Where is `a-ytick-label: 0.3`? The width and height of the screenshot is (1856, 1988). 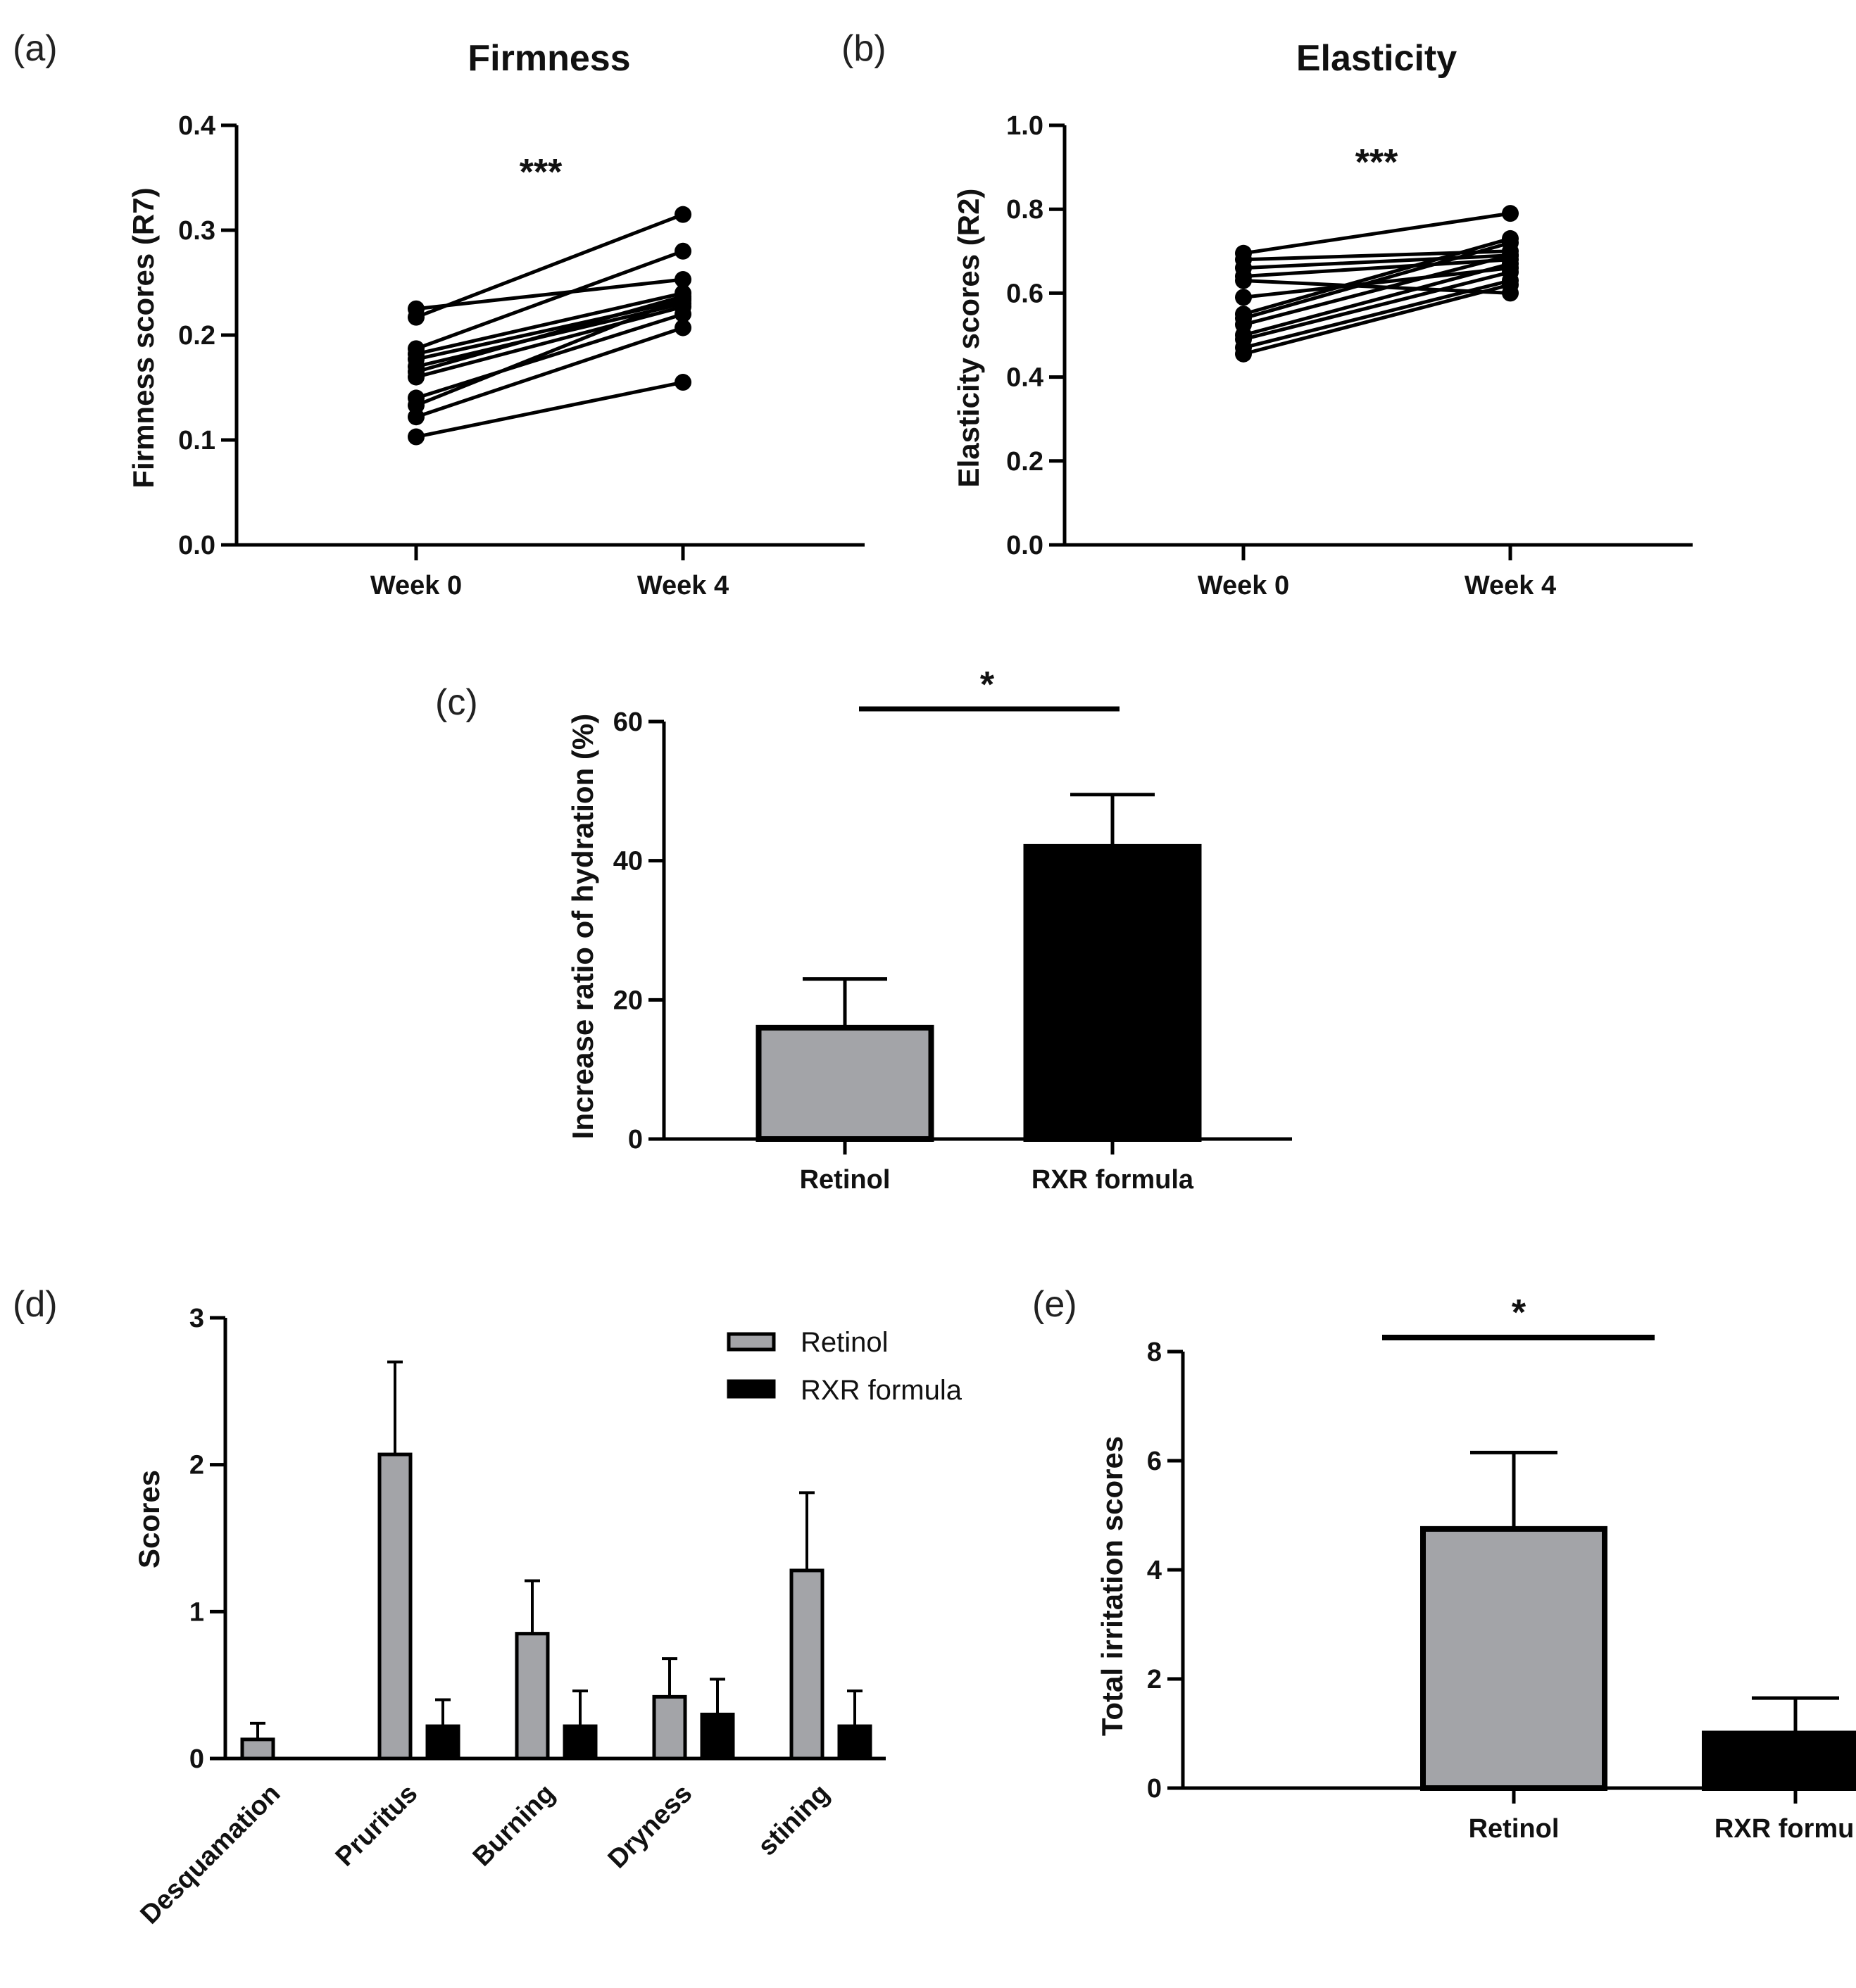 a-ytick-label: 0.3 is located at coordinates (197, 231).